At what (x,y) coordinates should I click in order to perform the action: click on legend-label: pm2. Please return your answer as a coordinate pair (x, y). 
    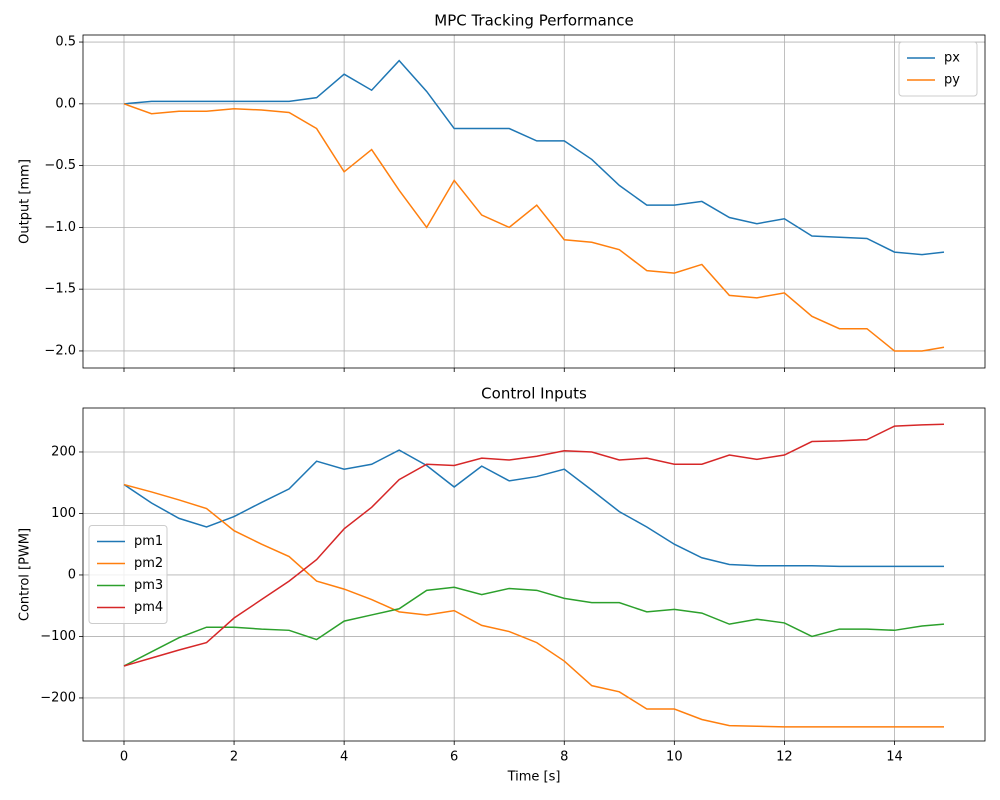
    Looking at the image, I should click on (148, 563).